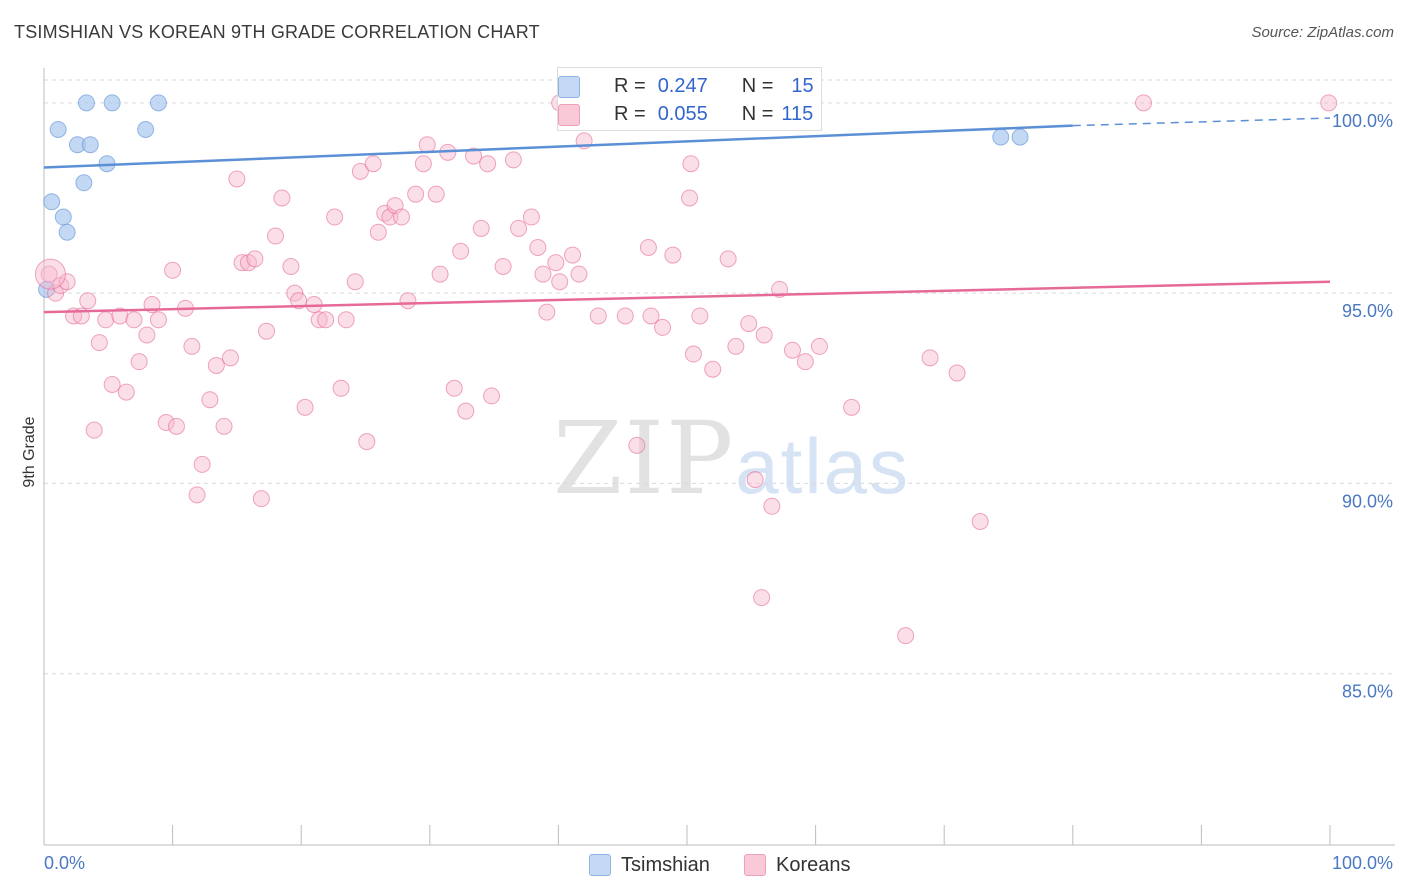 The width and height of the screenshot is (1406, 892). I want to click on legend-swatch-koreans, so click(569, 115).